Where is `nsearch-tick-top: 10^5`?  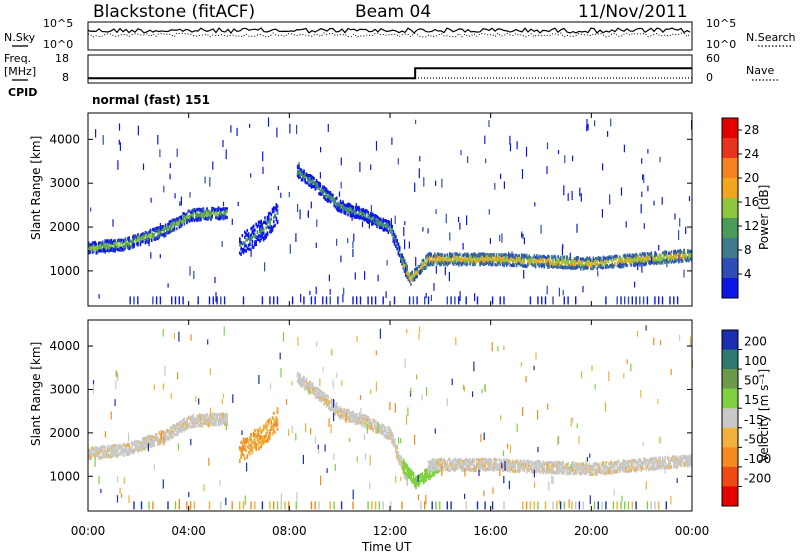
nsearch-tick-top: 10^5 is located at coordinates (721, 23).